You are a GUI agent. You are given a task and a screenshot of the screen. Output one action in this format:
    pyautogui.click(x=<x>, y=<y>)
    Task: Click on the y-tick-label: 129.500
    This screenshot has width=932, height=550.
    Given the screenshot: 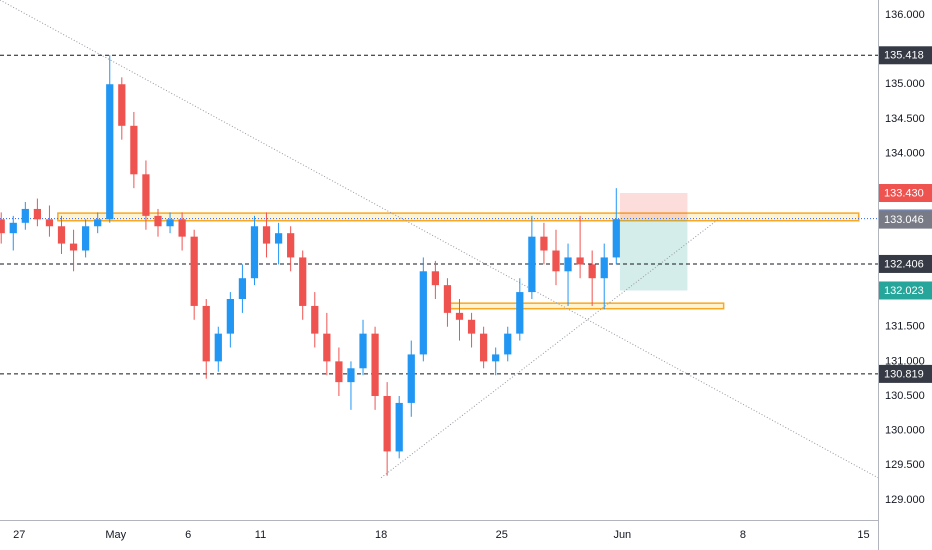 What is the action you would take?
    pyautogui.click(x=905, y=465)
    